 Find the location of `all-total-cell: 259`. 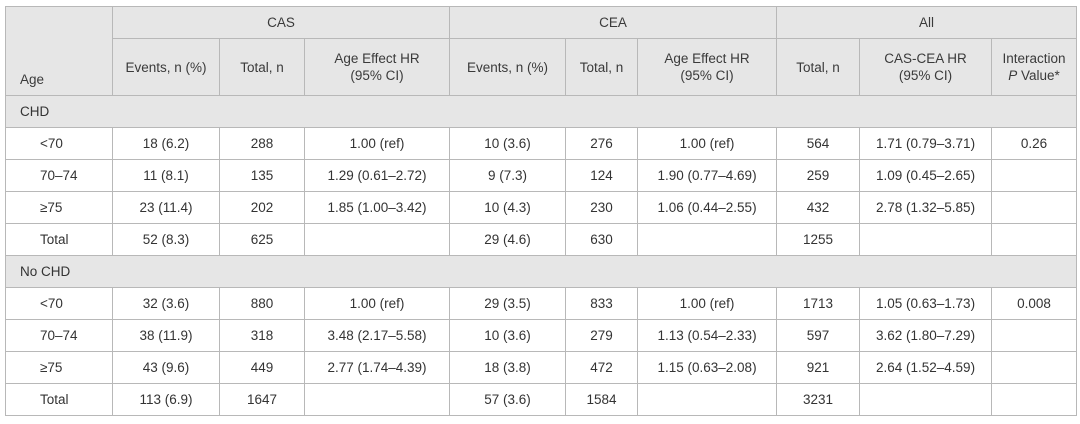

all-total-cell: 259 is located at coordinates (818, 175).